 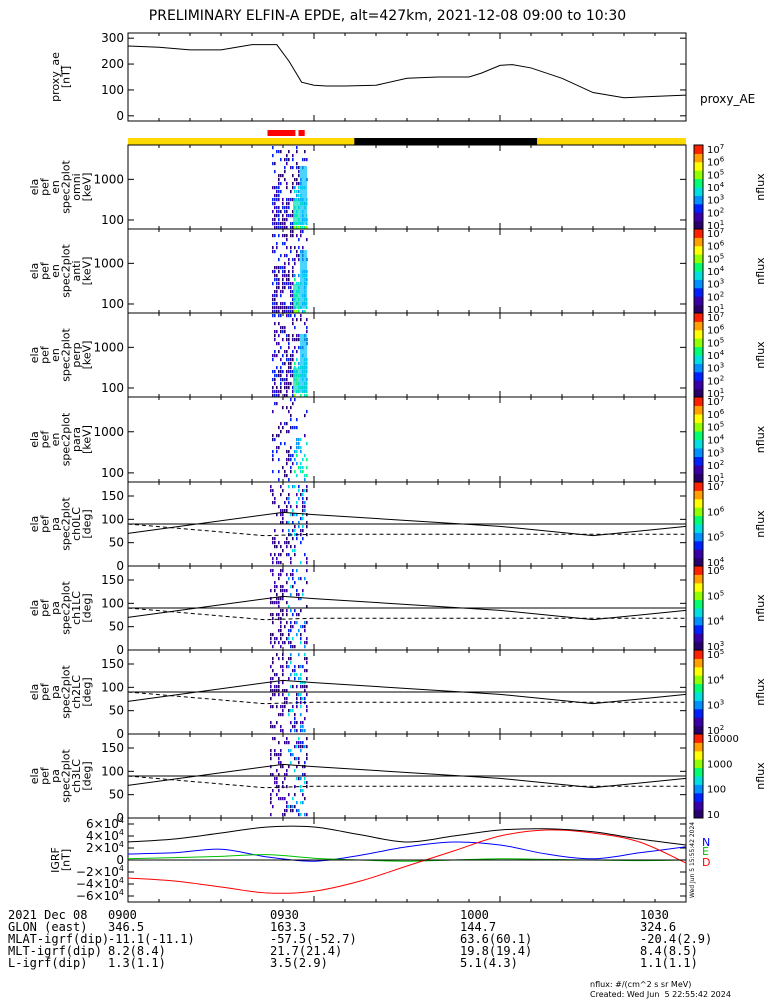 What do you see at coordinates (722, 652) in the screenshot?
I see `pa-ch2-colorbar-exp: 5` at bounding box center [722, 652].